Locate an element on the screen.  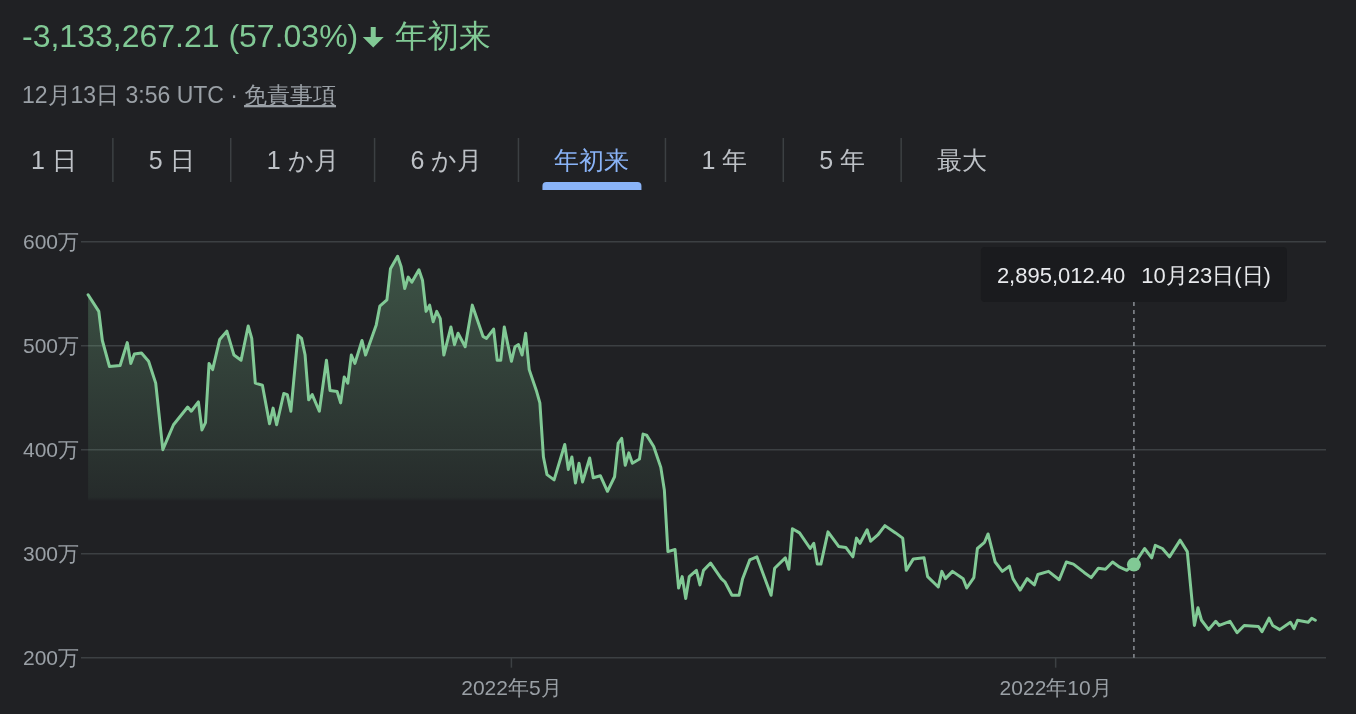
x-tick-label: 2022年5月 is located at coordinates (511, 687).